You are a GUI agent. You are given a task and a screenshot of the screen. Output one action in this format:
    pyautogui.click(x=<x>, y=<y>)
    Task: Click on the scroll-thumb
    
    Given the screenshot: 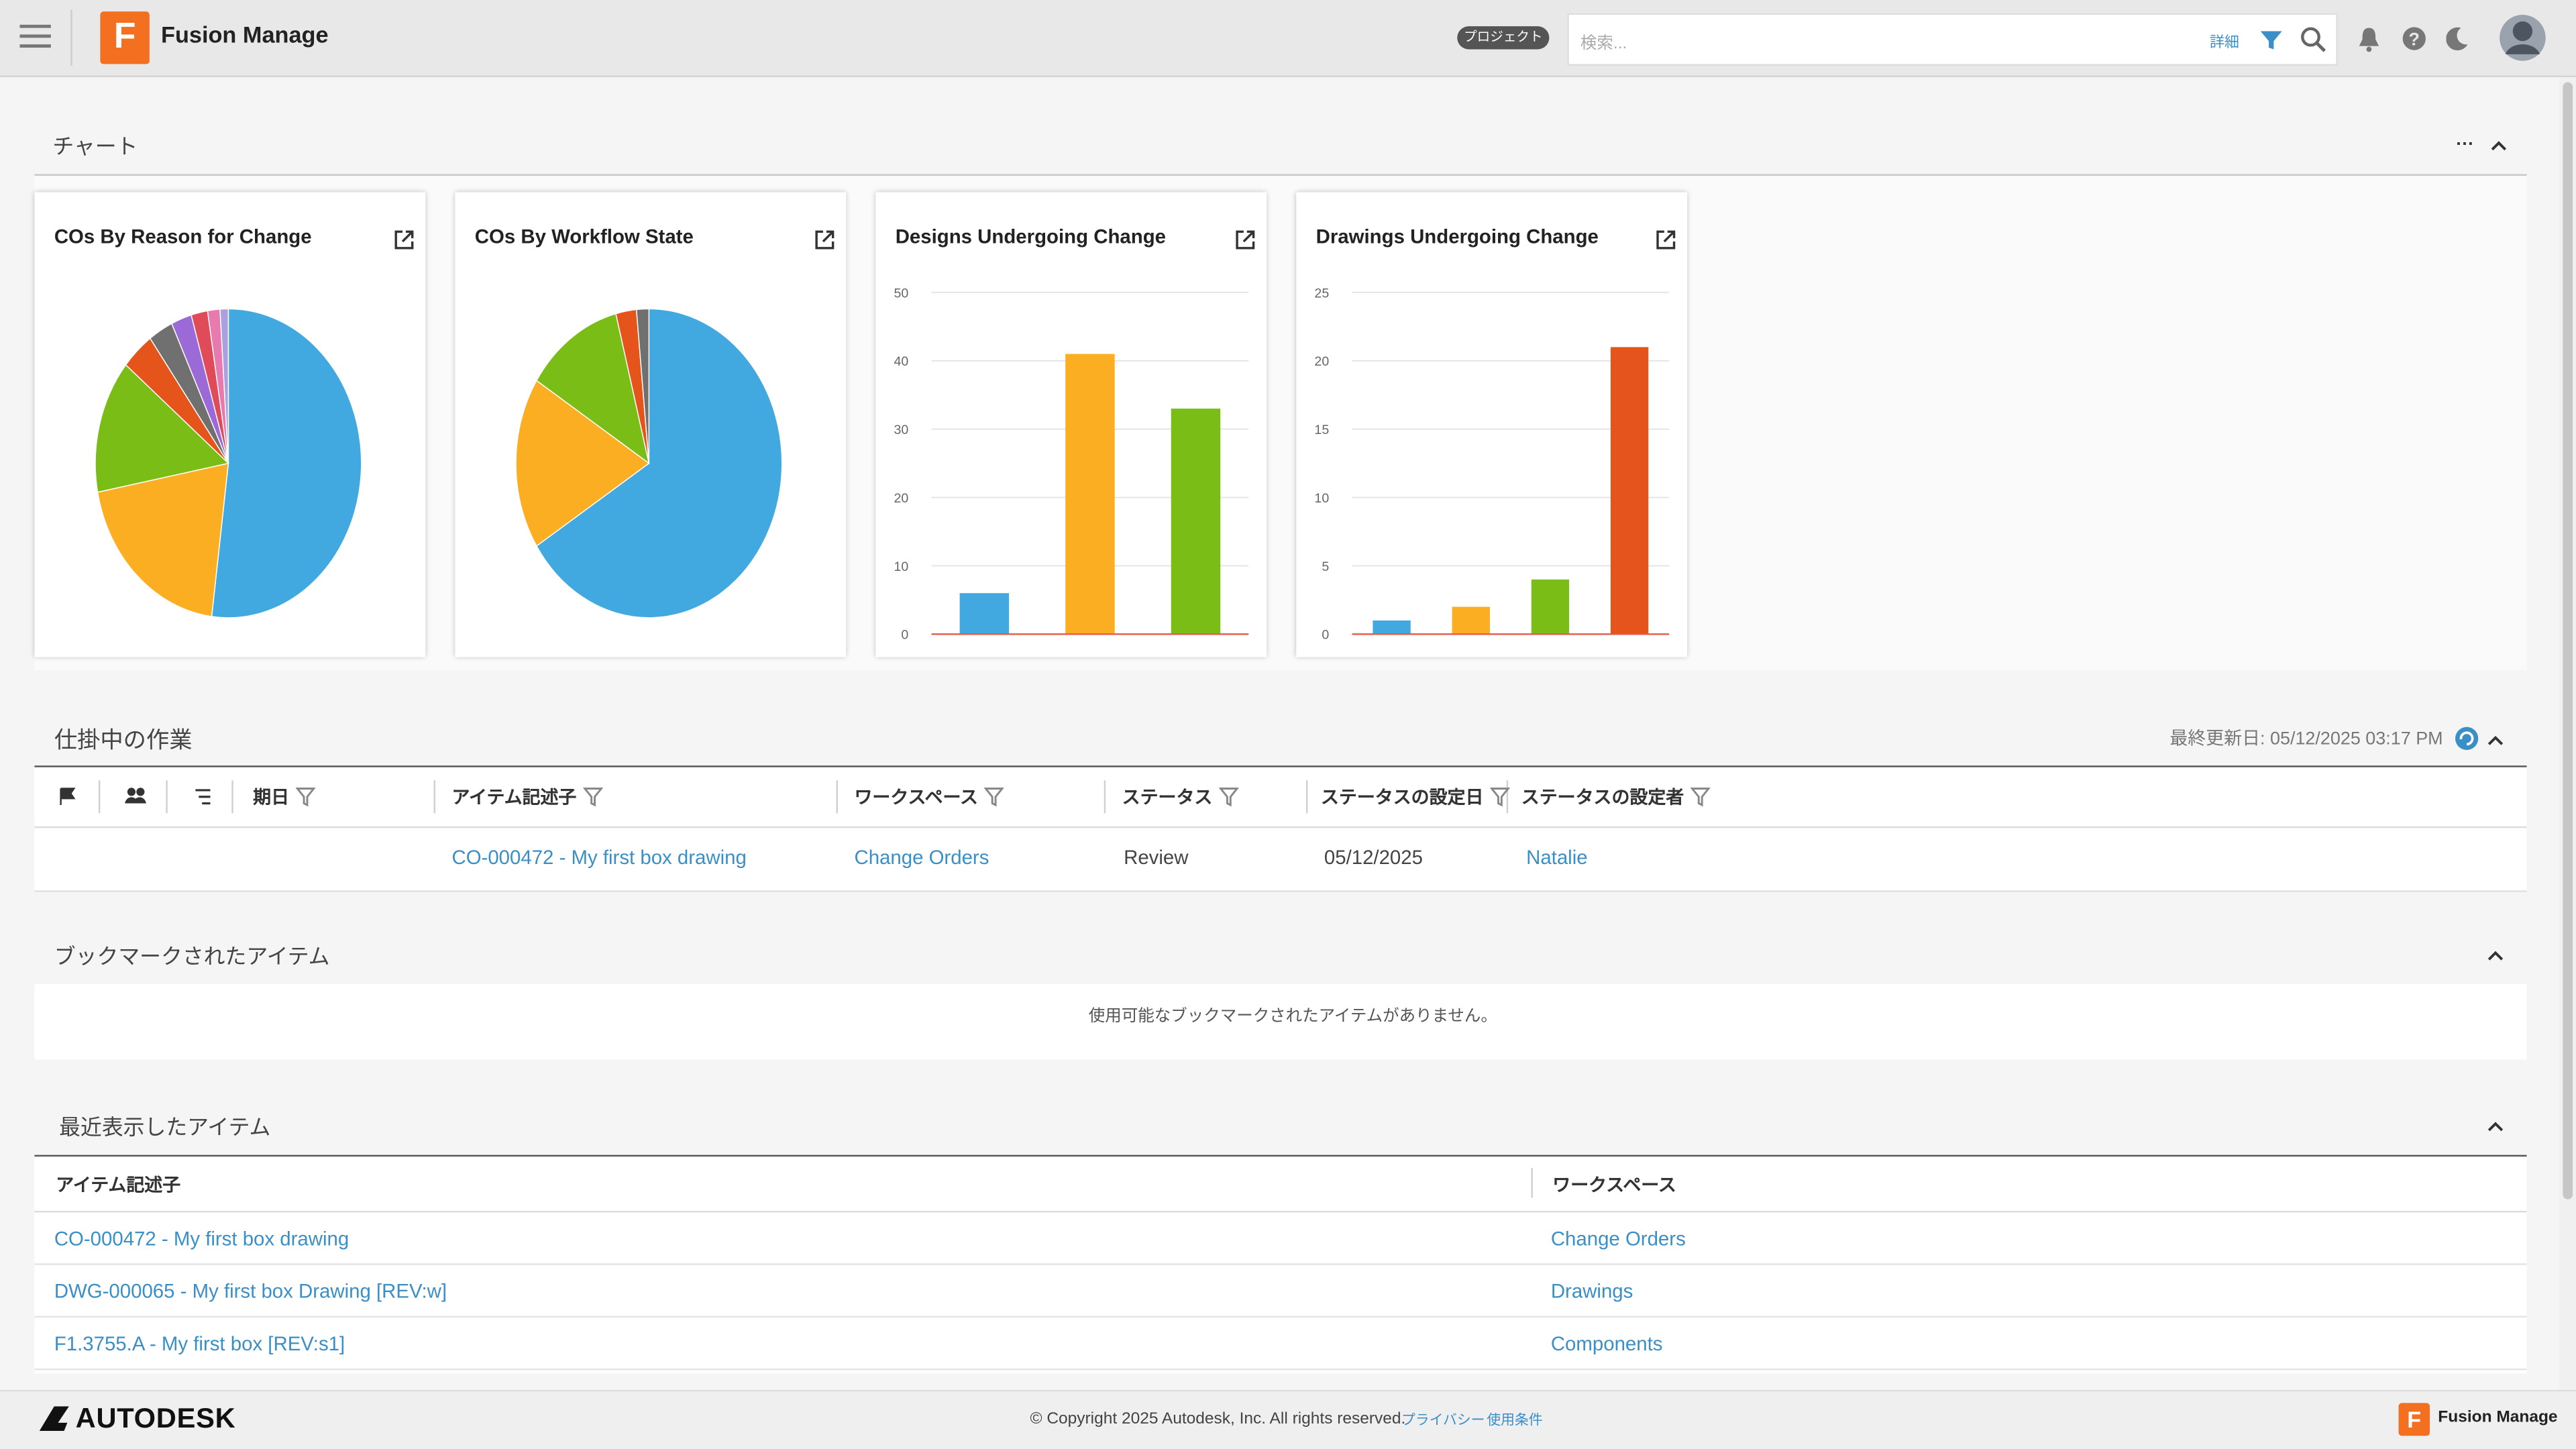 What is the action you would take?
    pyautogui.click(x=2568, y=640)
    